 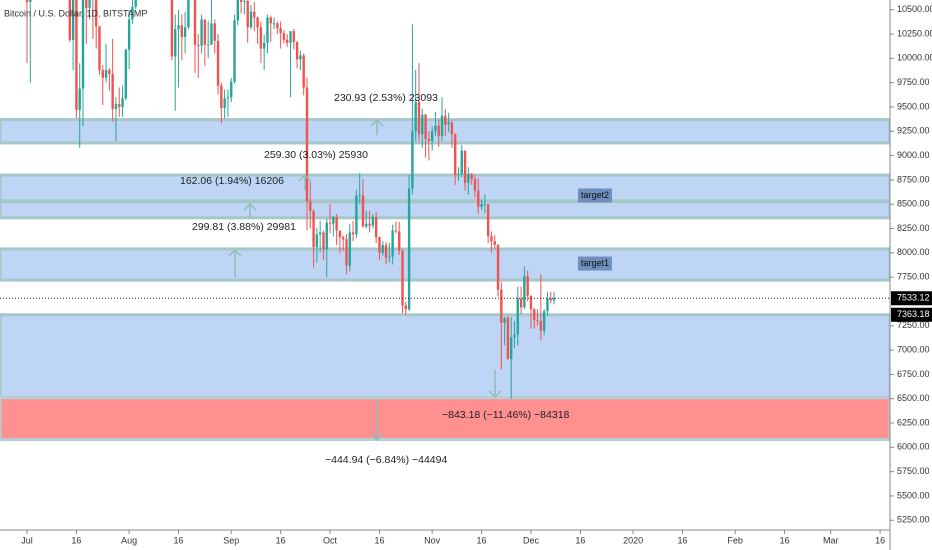 I want to click on x-tick-label: Oct, so click(x=330, y=540).